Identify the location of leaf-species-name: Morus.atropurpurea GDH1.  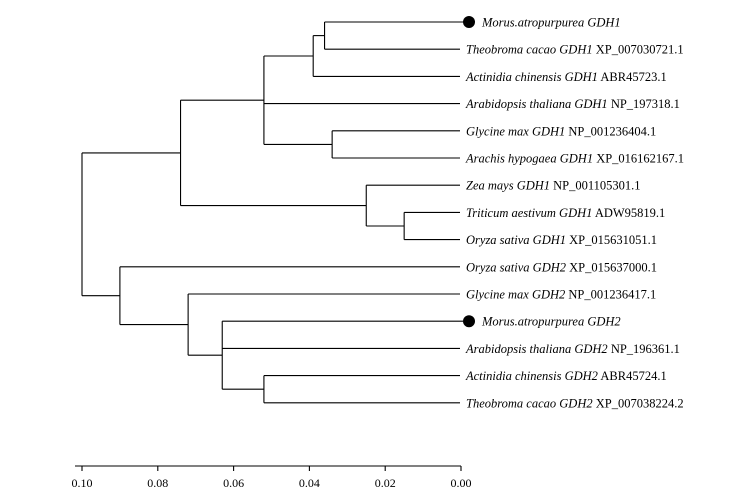
(551, 23).